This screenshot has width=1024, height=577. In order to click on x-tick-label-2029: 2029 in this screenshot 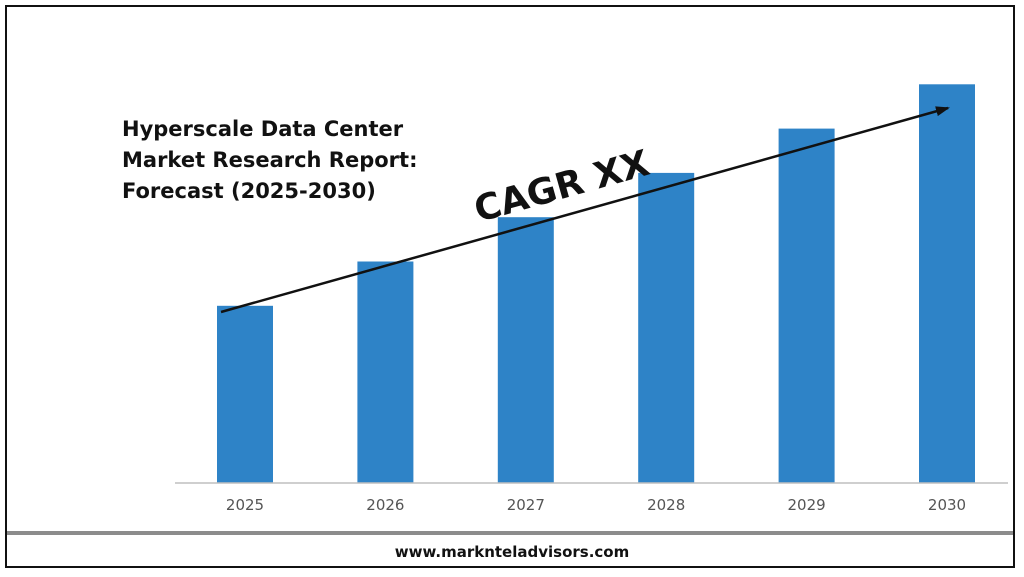, I will do `click(807, 505)`.